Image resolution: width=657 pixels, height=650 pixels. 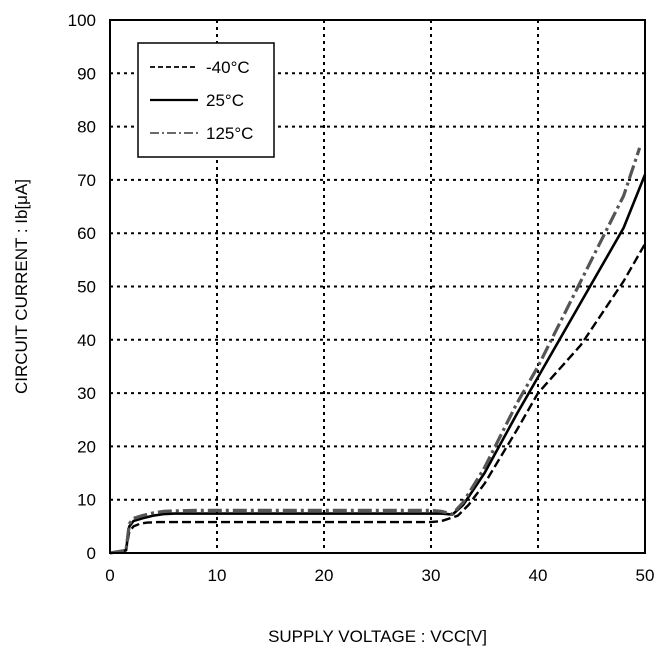 I want to click on y-tick-label: 60, so click(x=86, y=233).